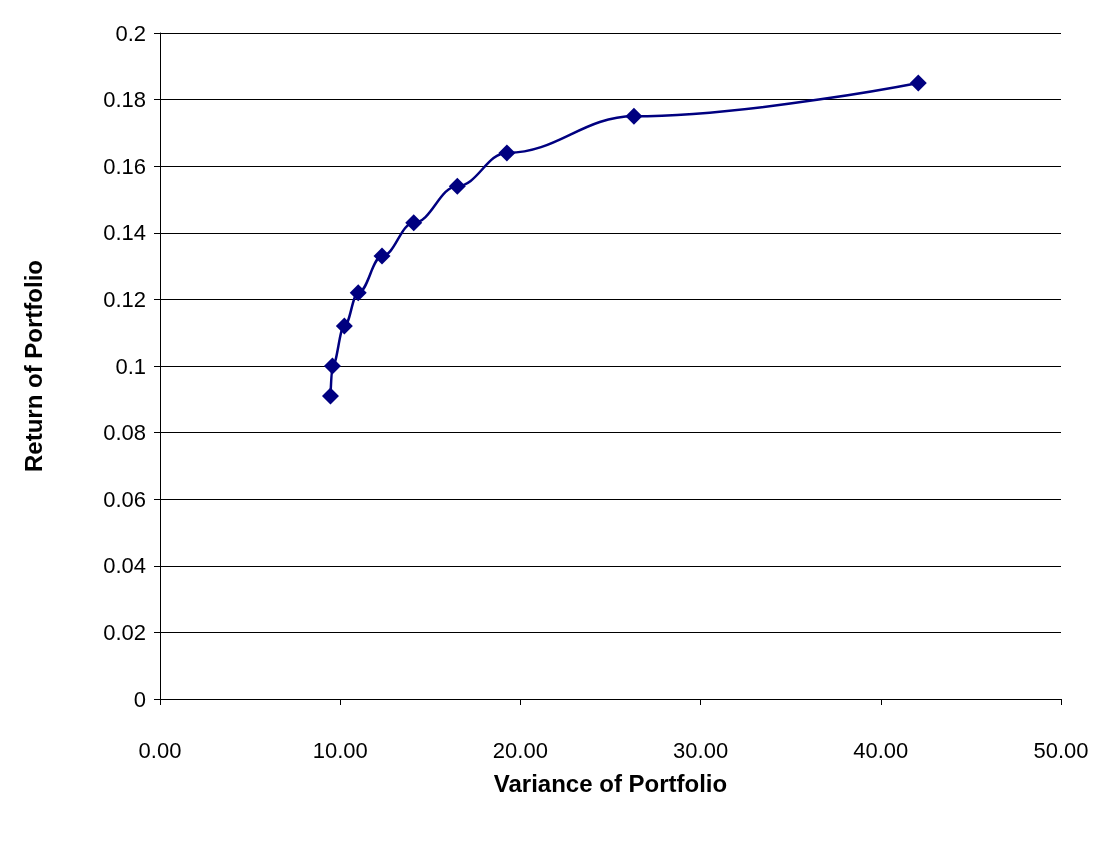  Describe the element at coordinates (124, 433) in the screenshot. I see `y-tick-label: 0.08` at that location.